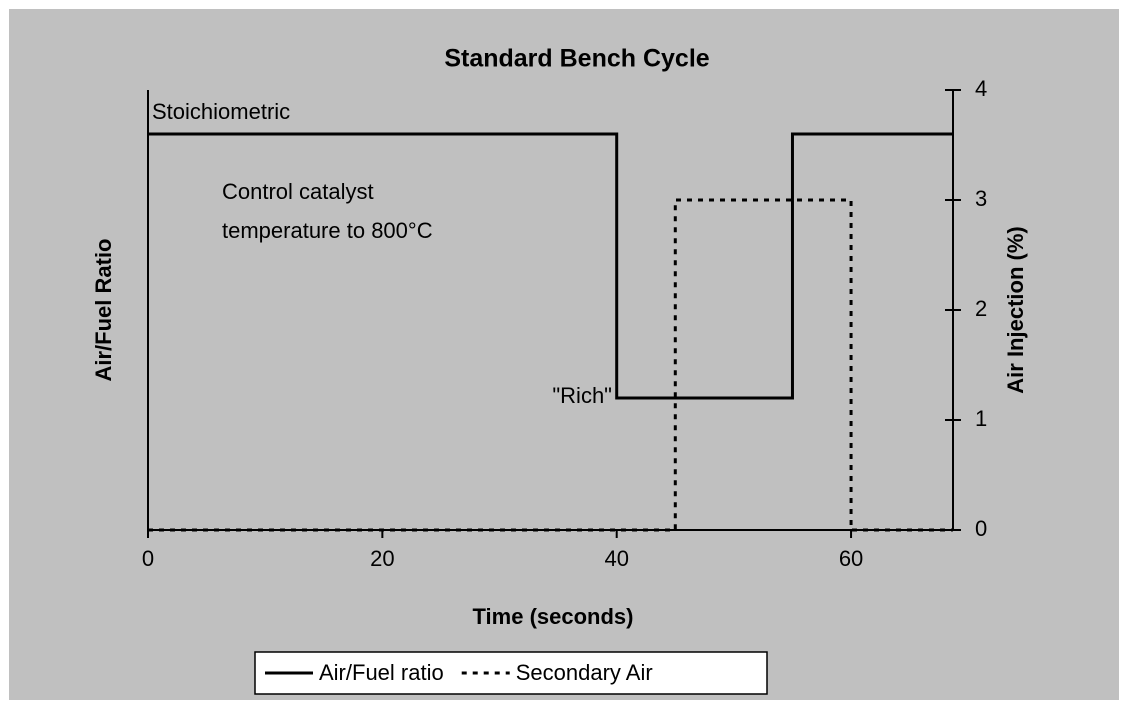 The height and width of the screenshot is (709, 1128). What do you see at coordinates (981, 528) in the screenshot?
I see `y2-tick-label: 0` at bounding box center [981, 528].